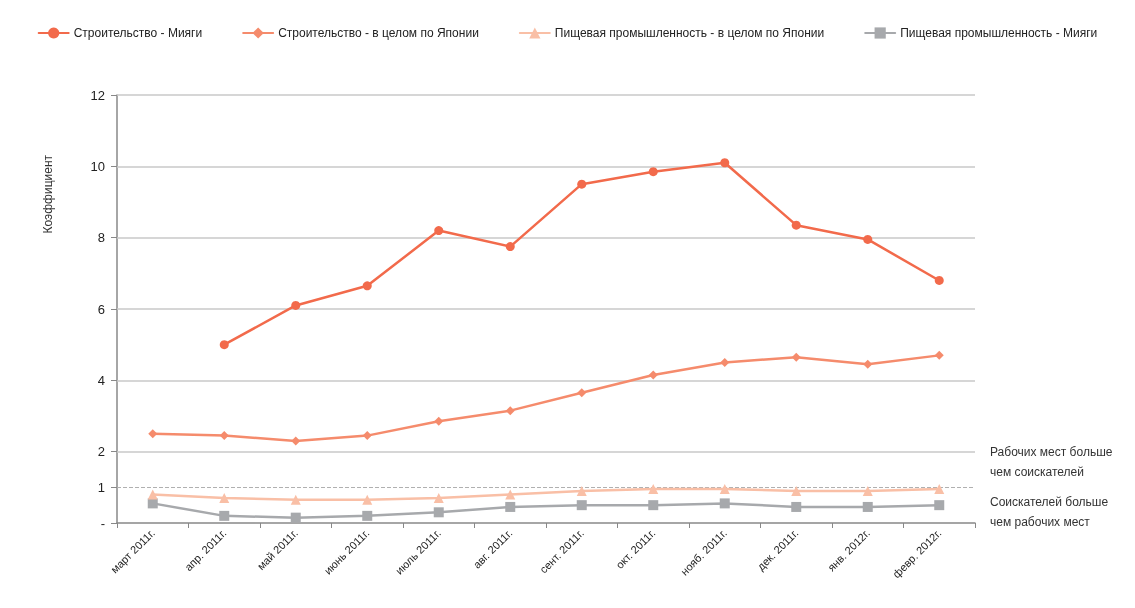  What do you see at coordinates (102, 523) in the screenshot?
I see `y-tick-label: -` at bounding box center [102, 523].